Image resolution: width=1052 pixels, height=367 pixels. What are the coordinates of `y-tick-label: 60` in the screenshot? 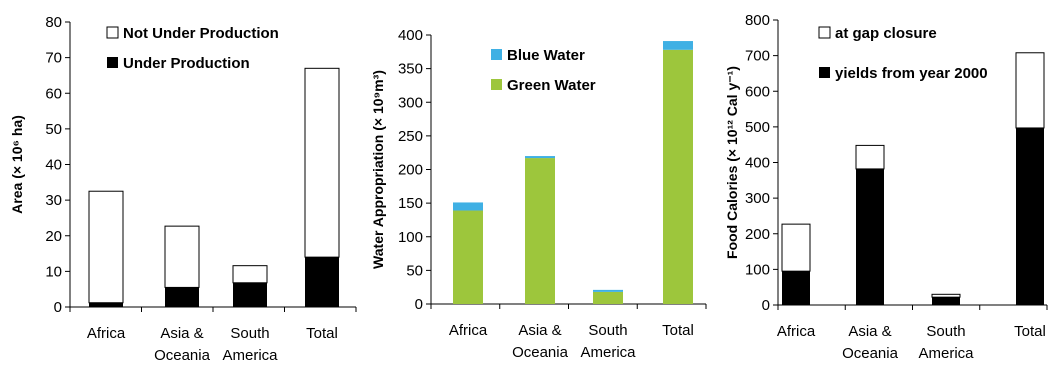 It's located at (53, 93).